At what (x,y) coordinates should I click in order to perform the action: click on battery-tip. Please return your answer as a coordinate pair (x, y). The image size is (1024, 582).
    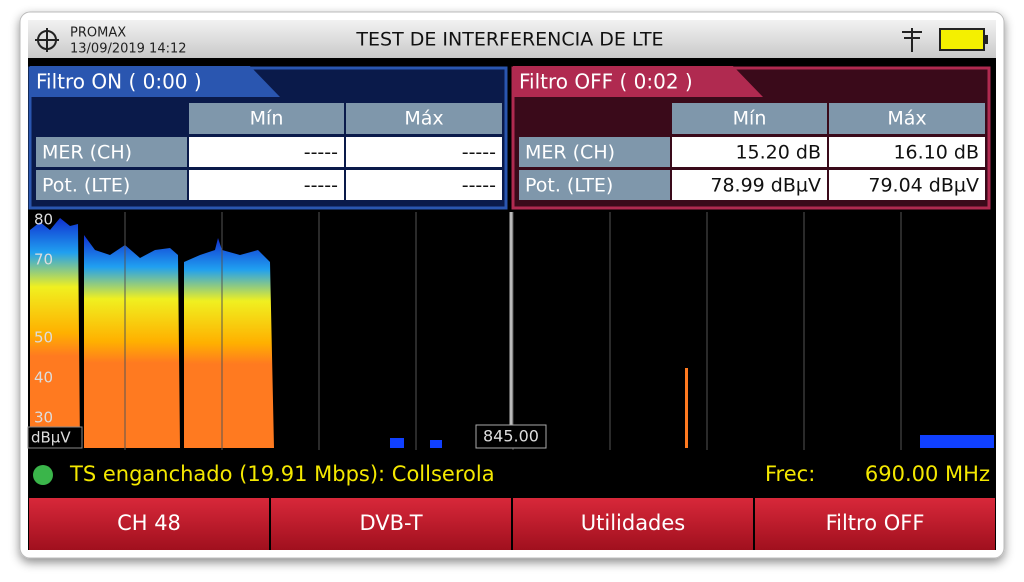
    Looking at the image, I should click on (986, 39).